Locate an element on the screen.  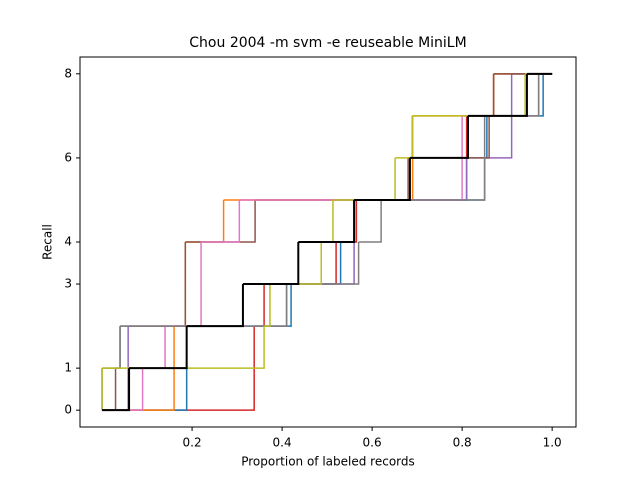
x-tick-label: 0.8 is located at coordinates (462, 443).